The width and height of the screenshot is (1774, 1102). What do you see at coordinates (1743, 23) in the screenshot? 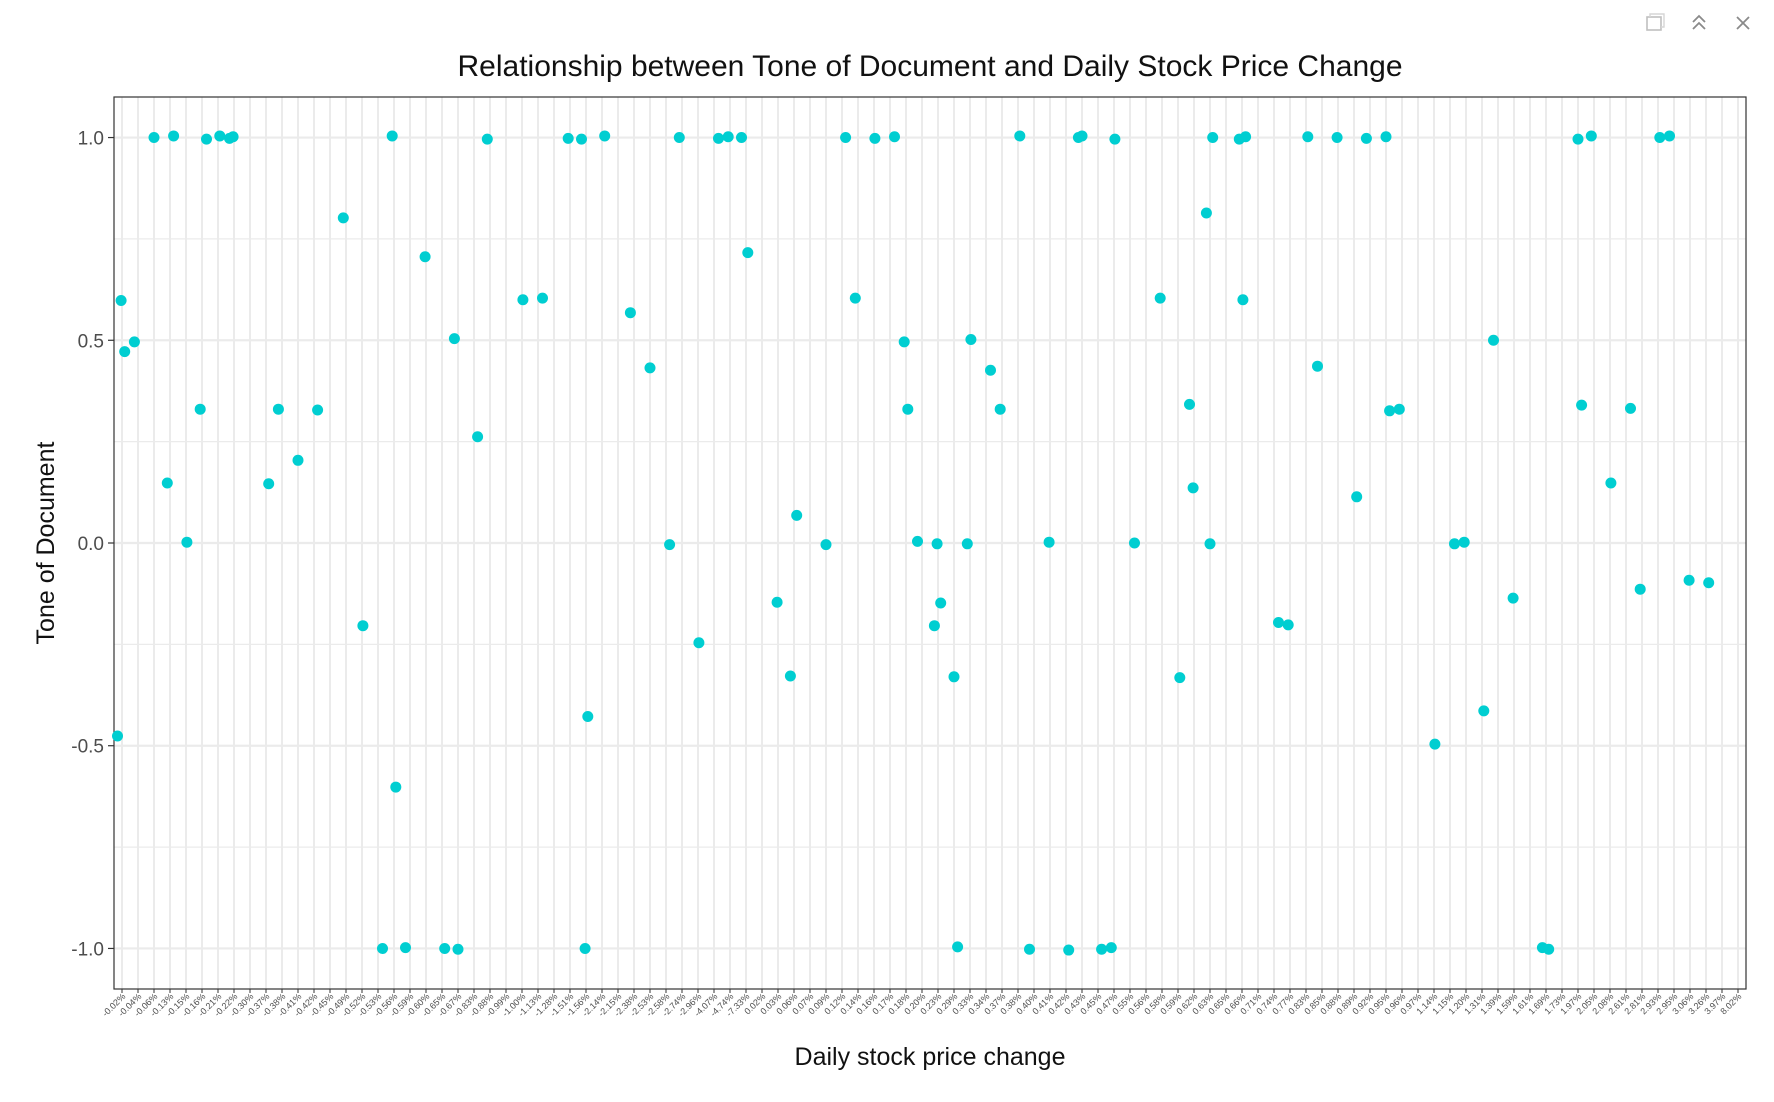
I see `close-icon` at bounding box center [1743, 23].